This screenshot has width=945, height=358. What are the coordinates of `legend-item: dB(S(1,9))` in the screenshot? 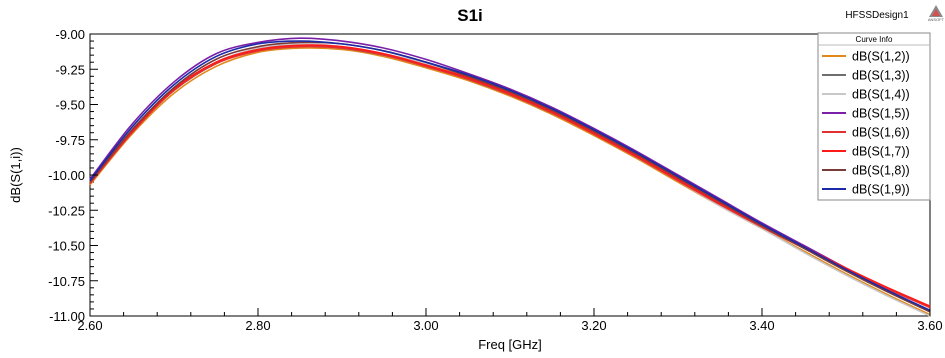 It's located at (866, 190).